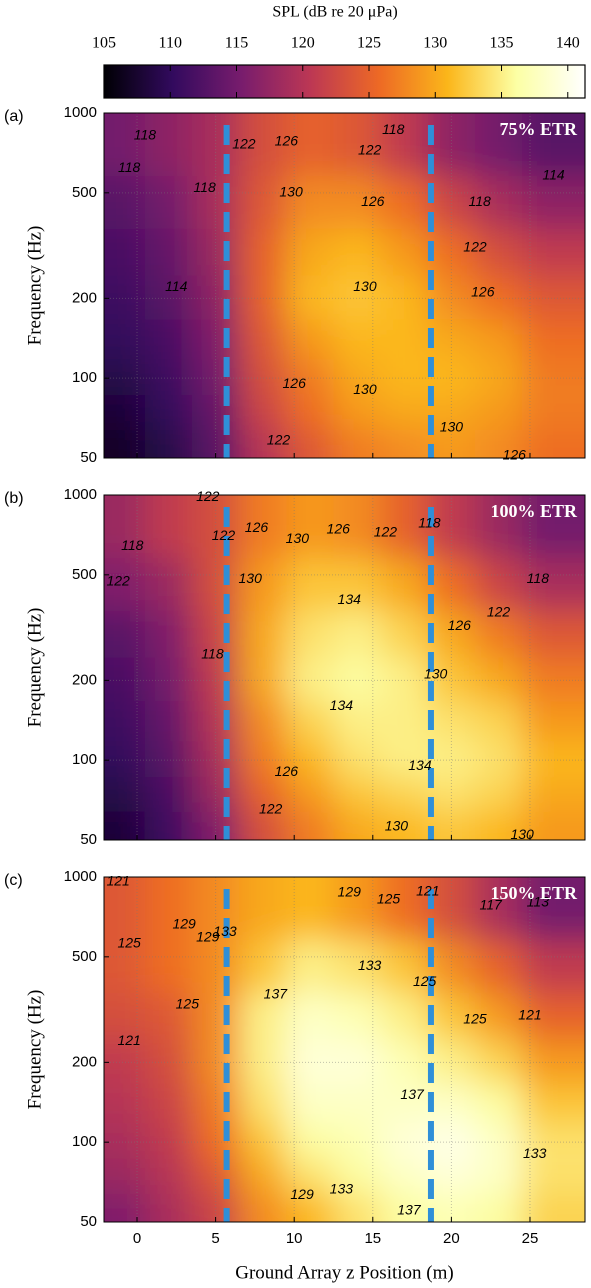  I want to click on contour-label: 129, so click(208, 936).